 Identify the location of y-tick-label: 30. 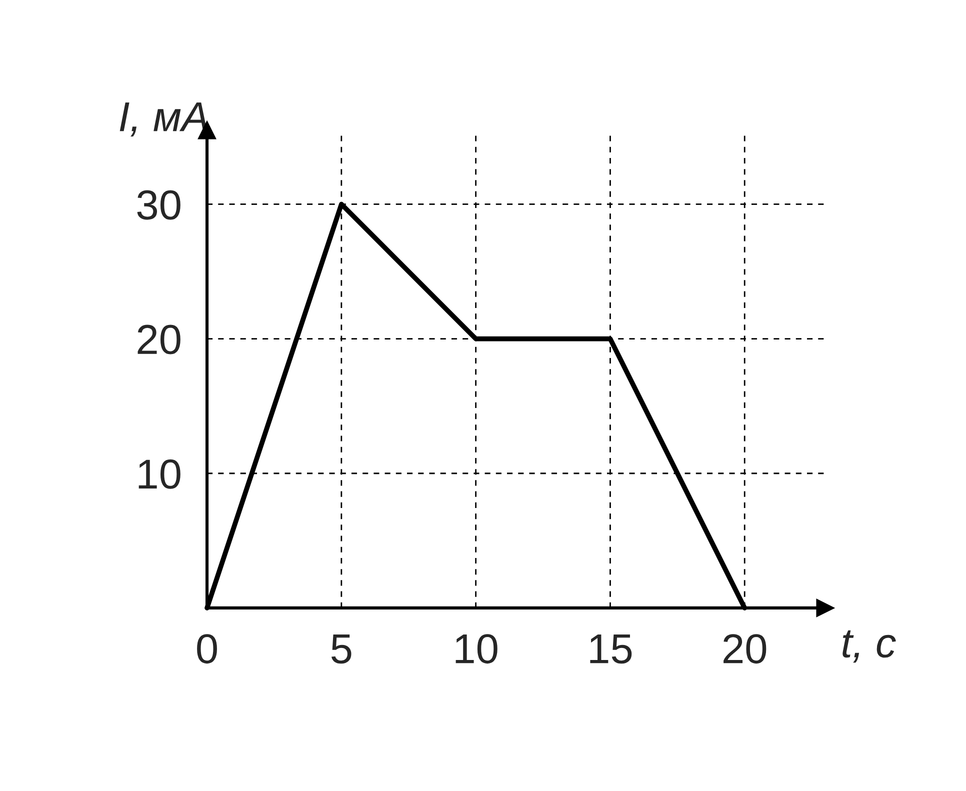
(158, 205).